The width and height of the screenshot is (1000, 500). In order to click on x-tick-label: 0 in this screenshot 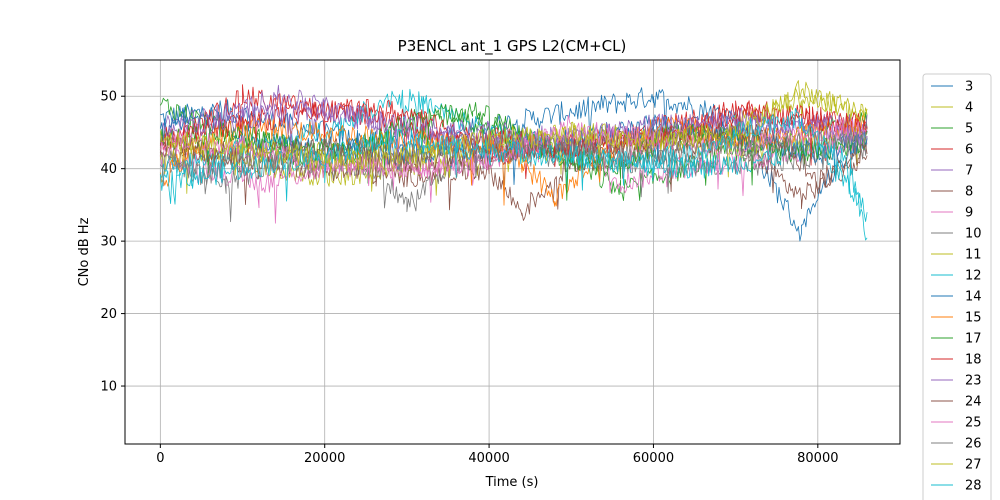, I will do `click(160, 458)`.